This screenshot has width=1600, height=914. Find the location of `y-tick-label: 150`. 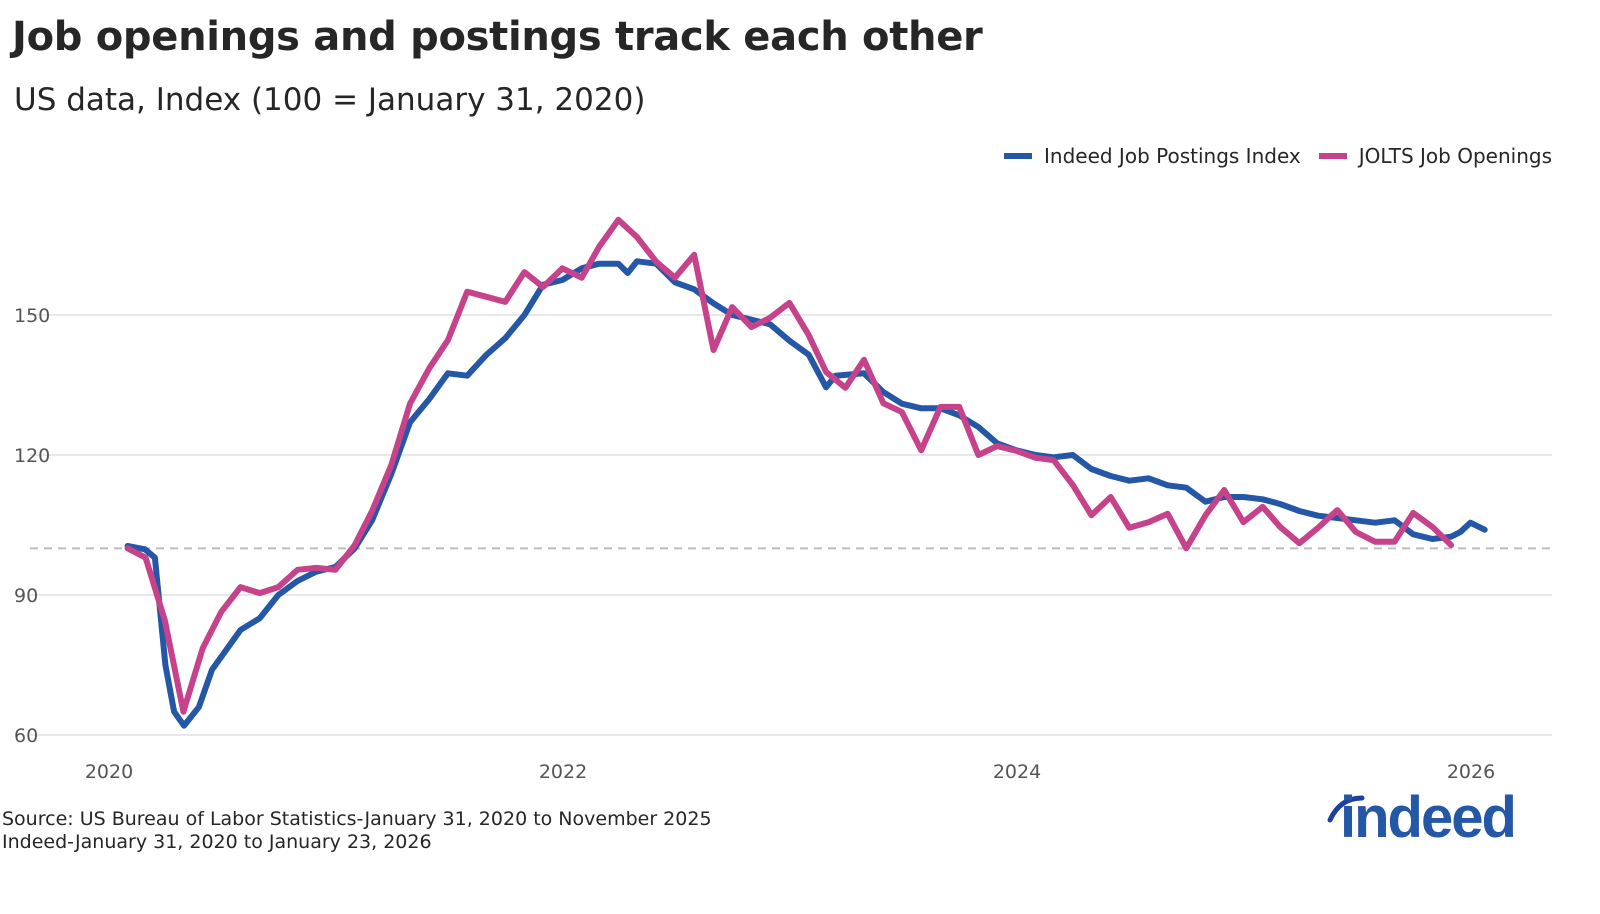

y-tick-label: 150 is located at coordinates (32, 316).